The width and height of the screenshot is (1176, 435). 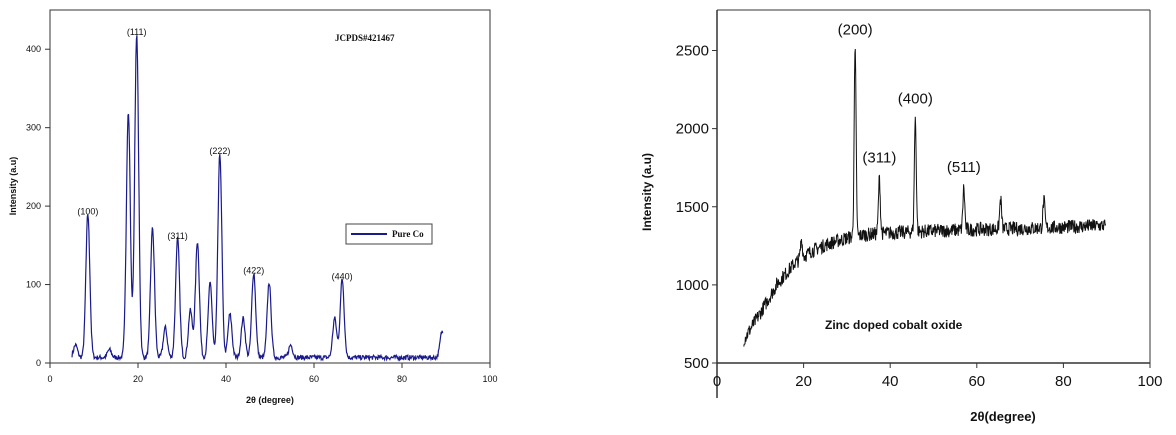 I want to click on left-peak-labels: (100) (111) (311) (222) (422) (440), so click(x=214, y=154).